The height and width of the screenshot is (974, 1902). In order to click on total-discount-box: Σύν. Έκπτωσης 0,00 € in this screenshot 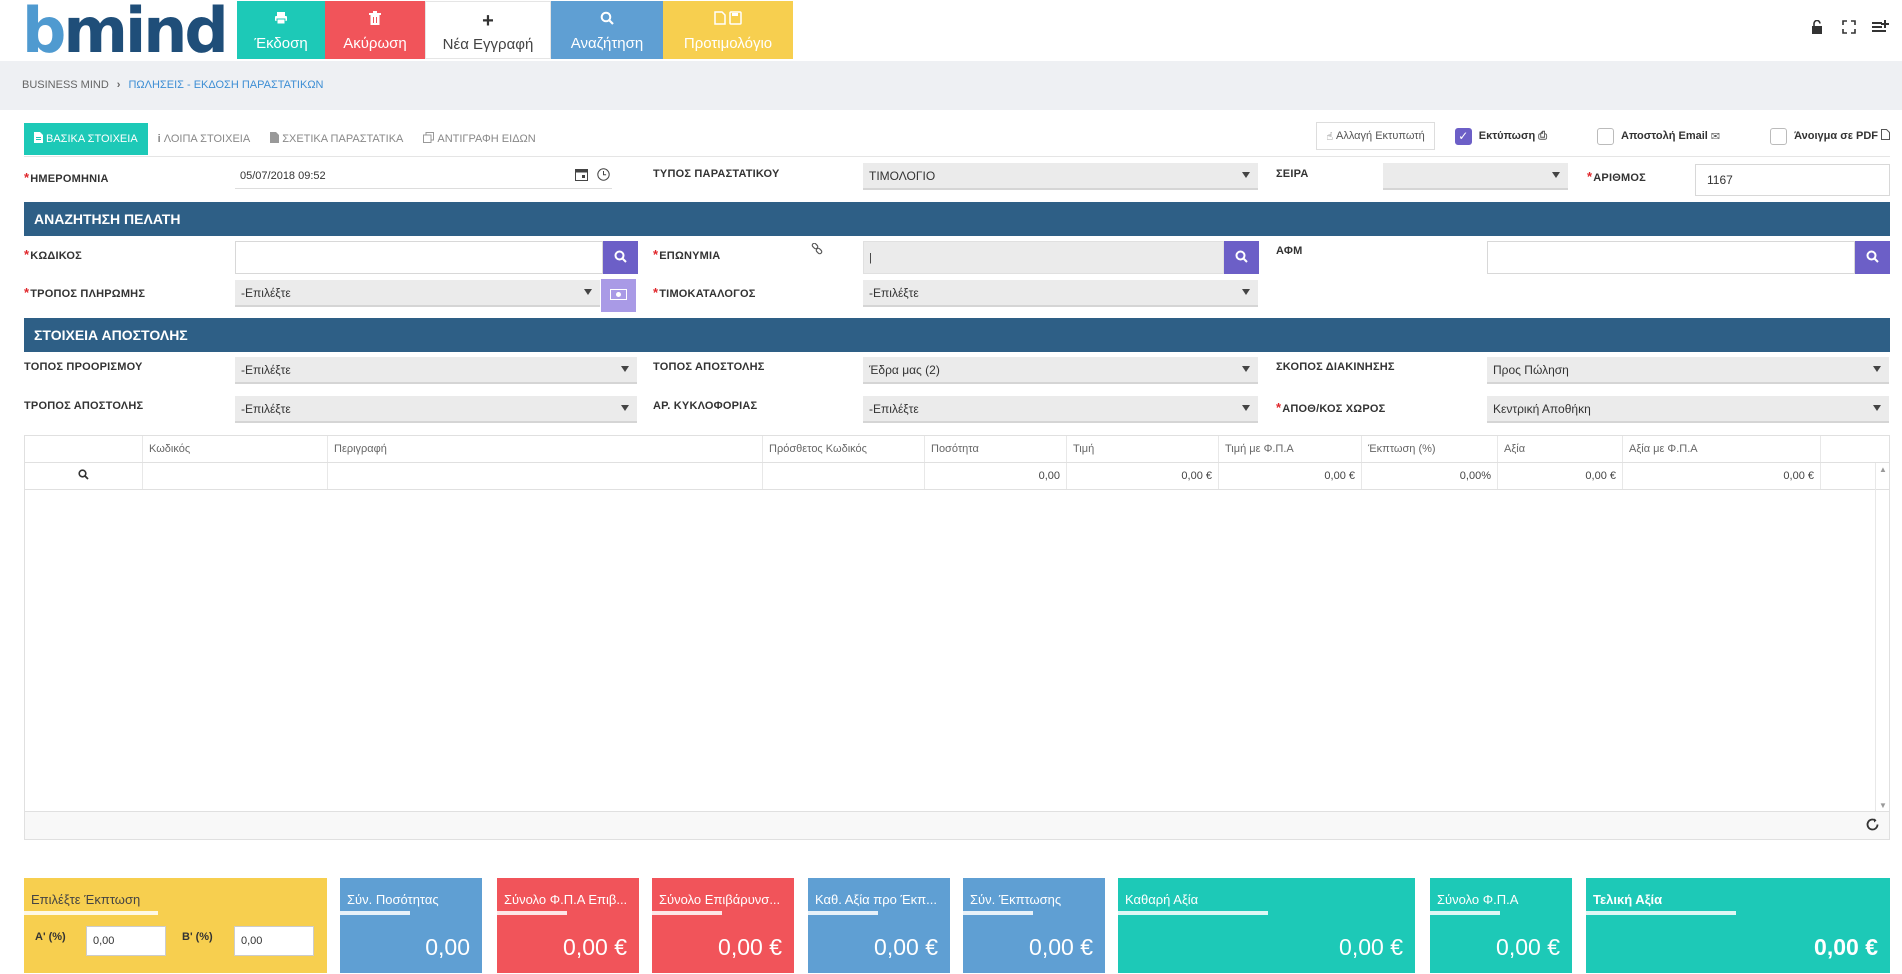, I will do `click(1034, 925)`.